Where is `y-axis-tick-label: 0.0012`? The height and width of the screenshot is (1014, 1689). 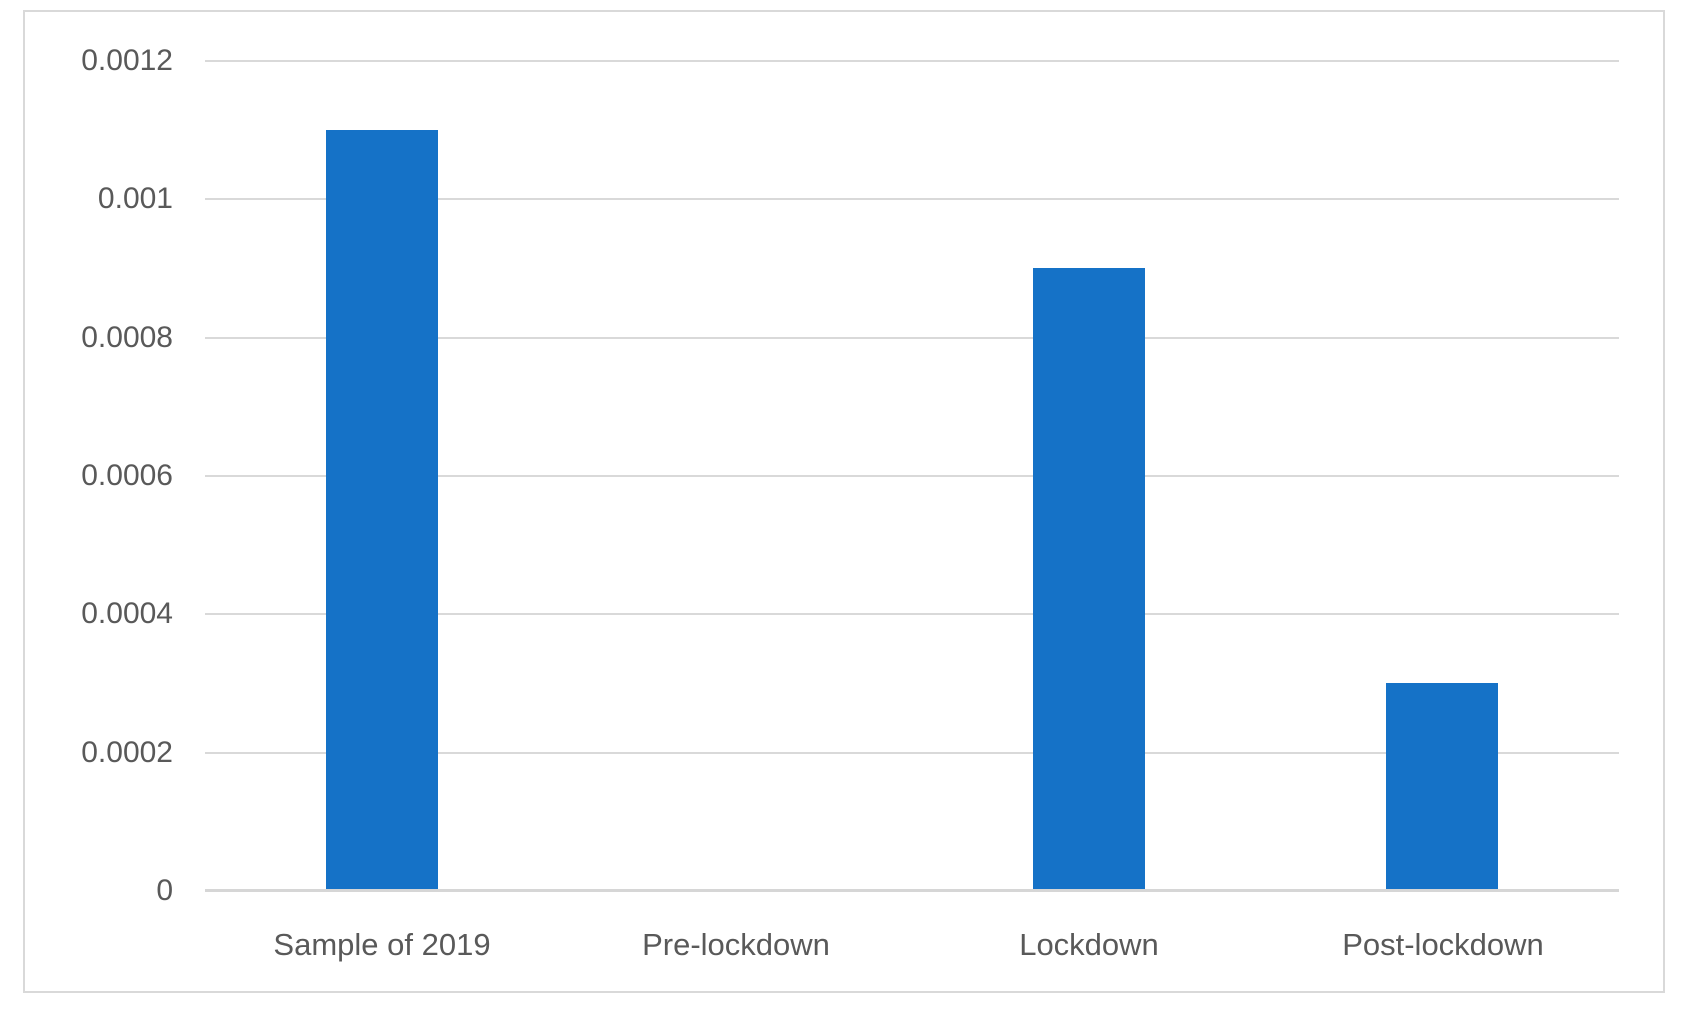 y-axis-tick-label: 0.0012 is located at coordinates (127, 60).